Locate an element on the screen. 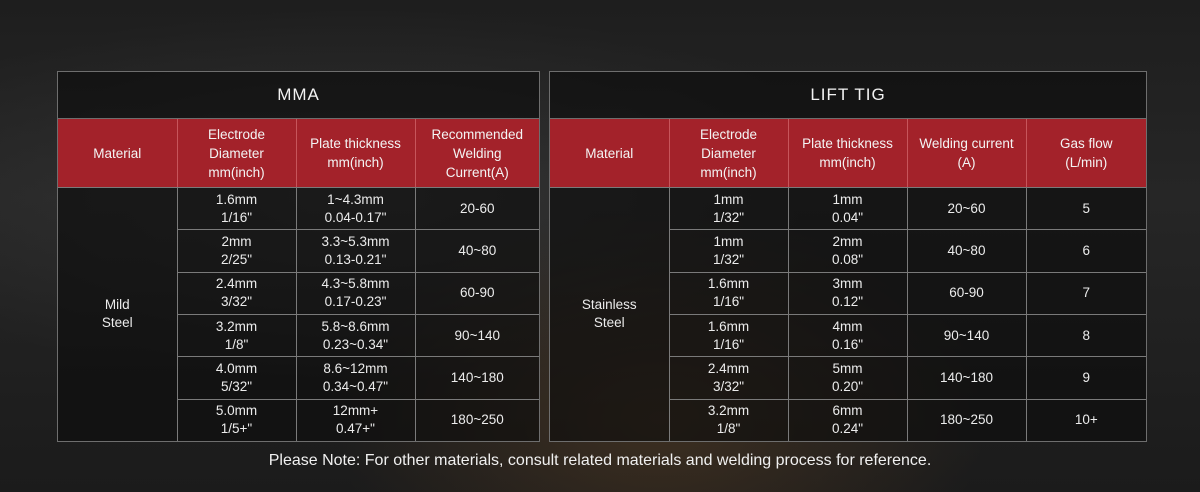 The image size is (1200, 492). tig-current-cell: 180~250 is located at coordinates (967, 420).